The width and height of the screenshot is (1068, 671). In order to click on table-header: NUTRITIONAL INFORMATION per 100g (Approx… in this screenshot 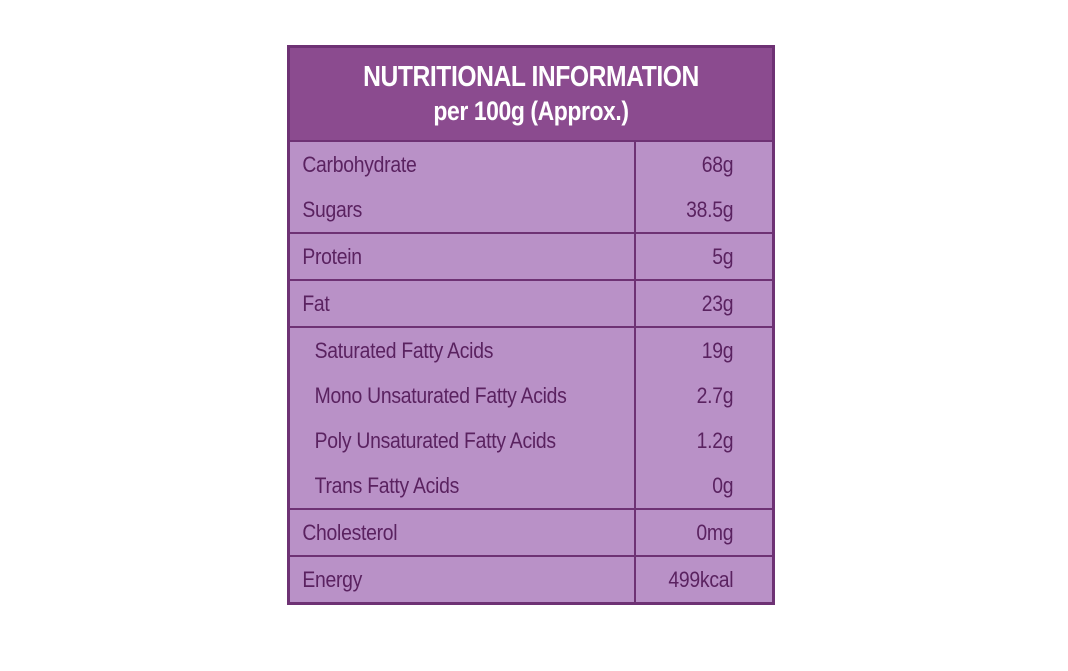, I will do `click(531, 94)`.